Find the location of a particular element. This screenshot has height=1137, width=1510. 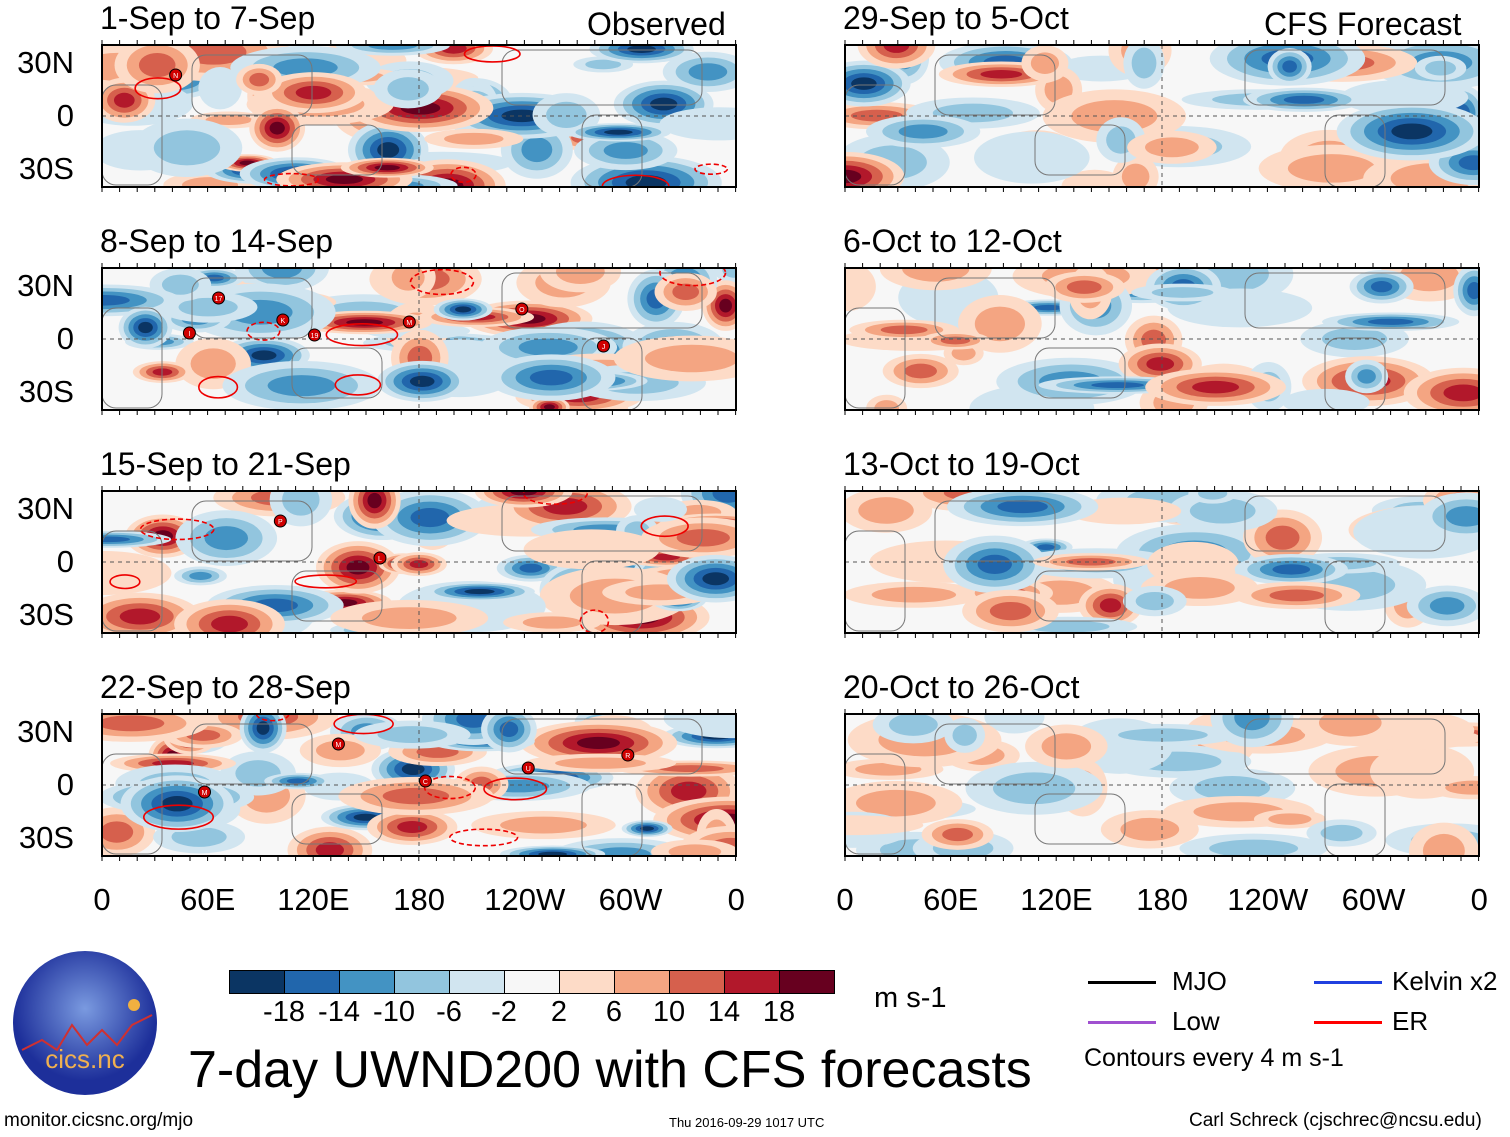

panel-title: 8-Sep to 14-Sep is located at coordinates (217, 241).